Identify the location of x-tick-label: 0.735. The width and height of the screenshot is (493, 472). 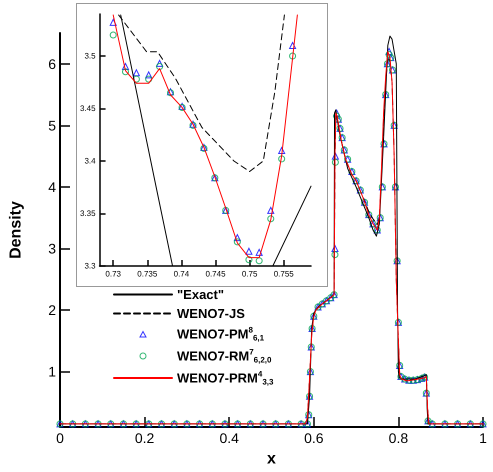
(147, 274).